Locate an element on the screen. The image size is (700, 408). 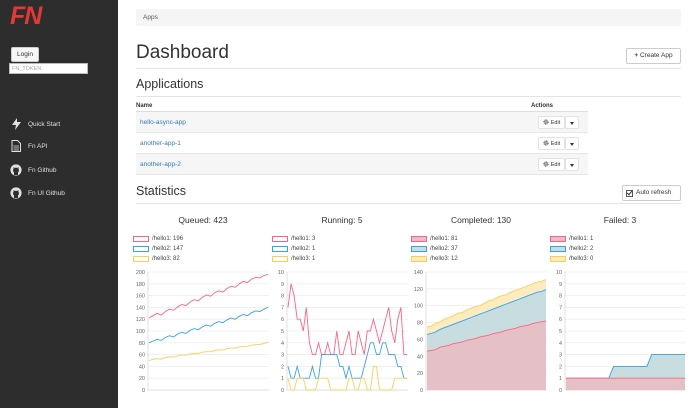
breadcrumb-apps: Apps is located at coordinates (150, 17).